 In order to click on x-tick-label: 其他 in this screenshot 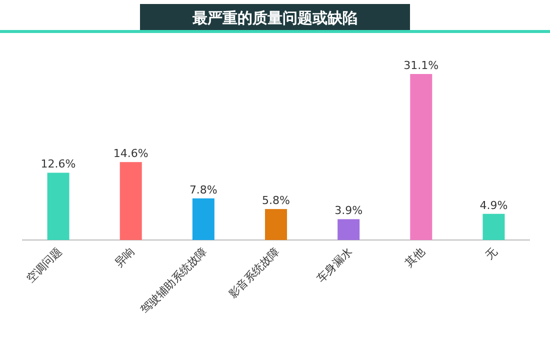, I will do `click(415, 257)`.